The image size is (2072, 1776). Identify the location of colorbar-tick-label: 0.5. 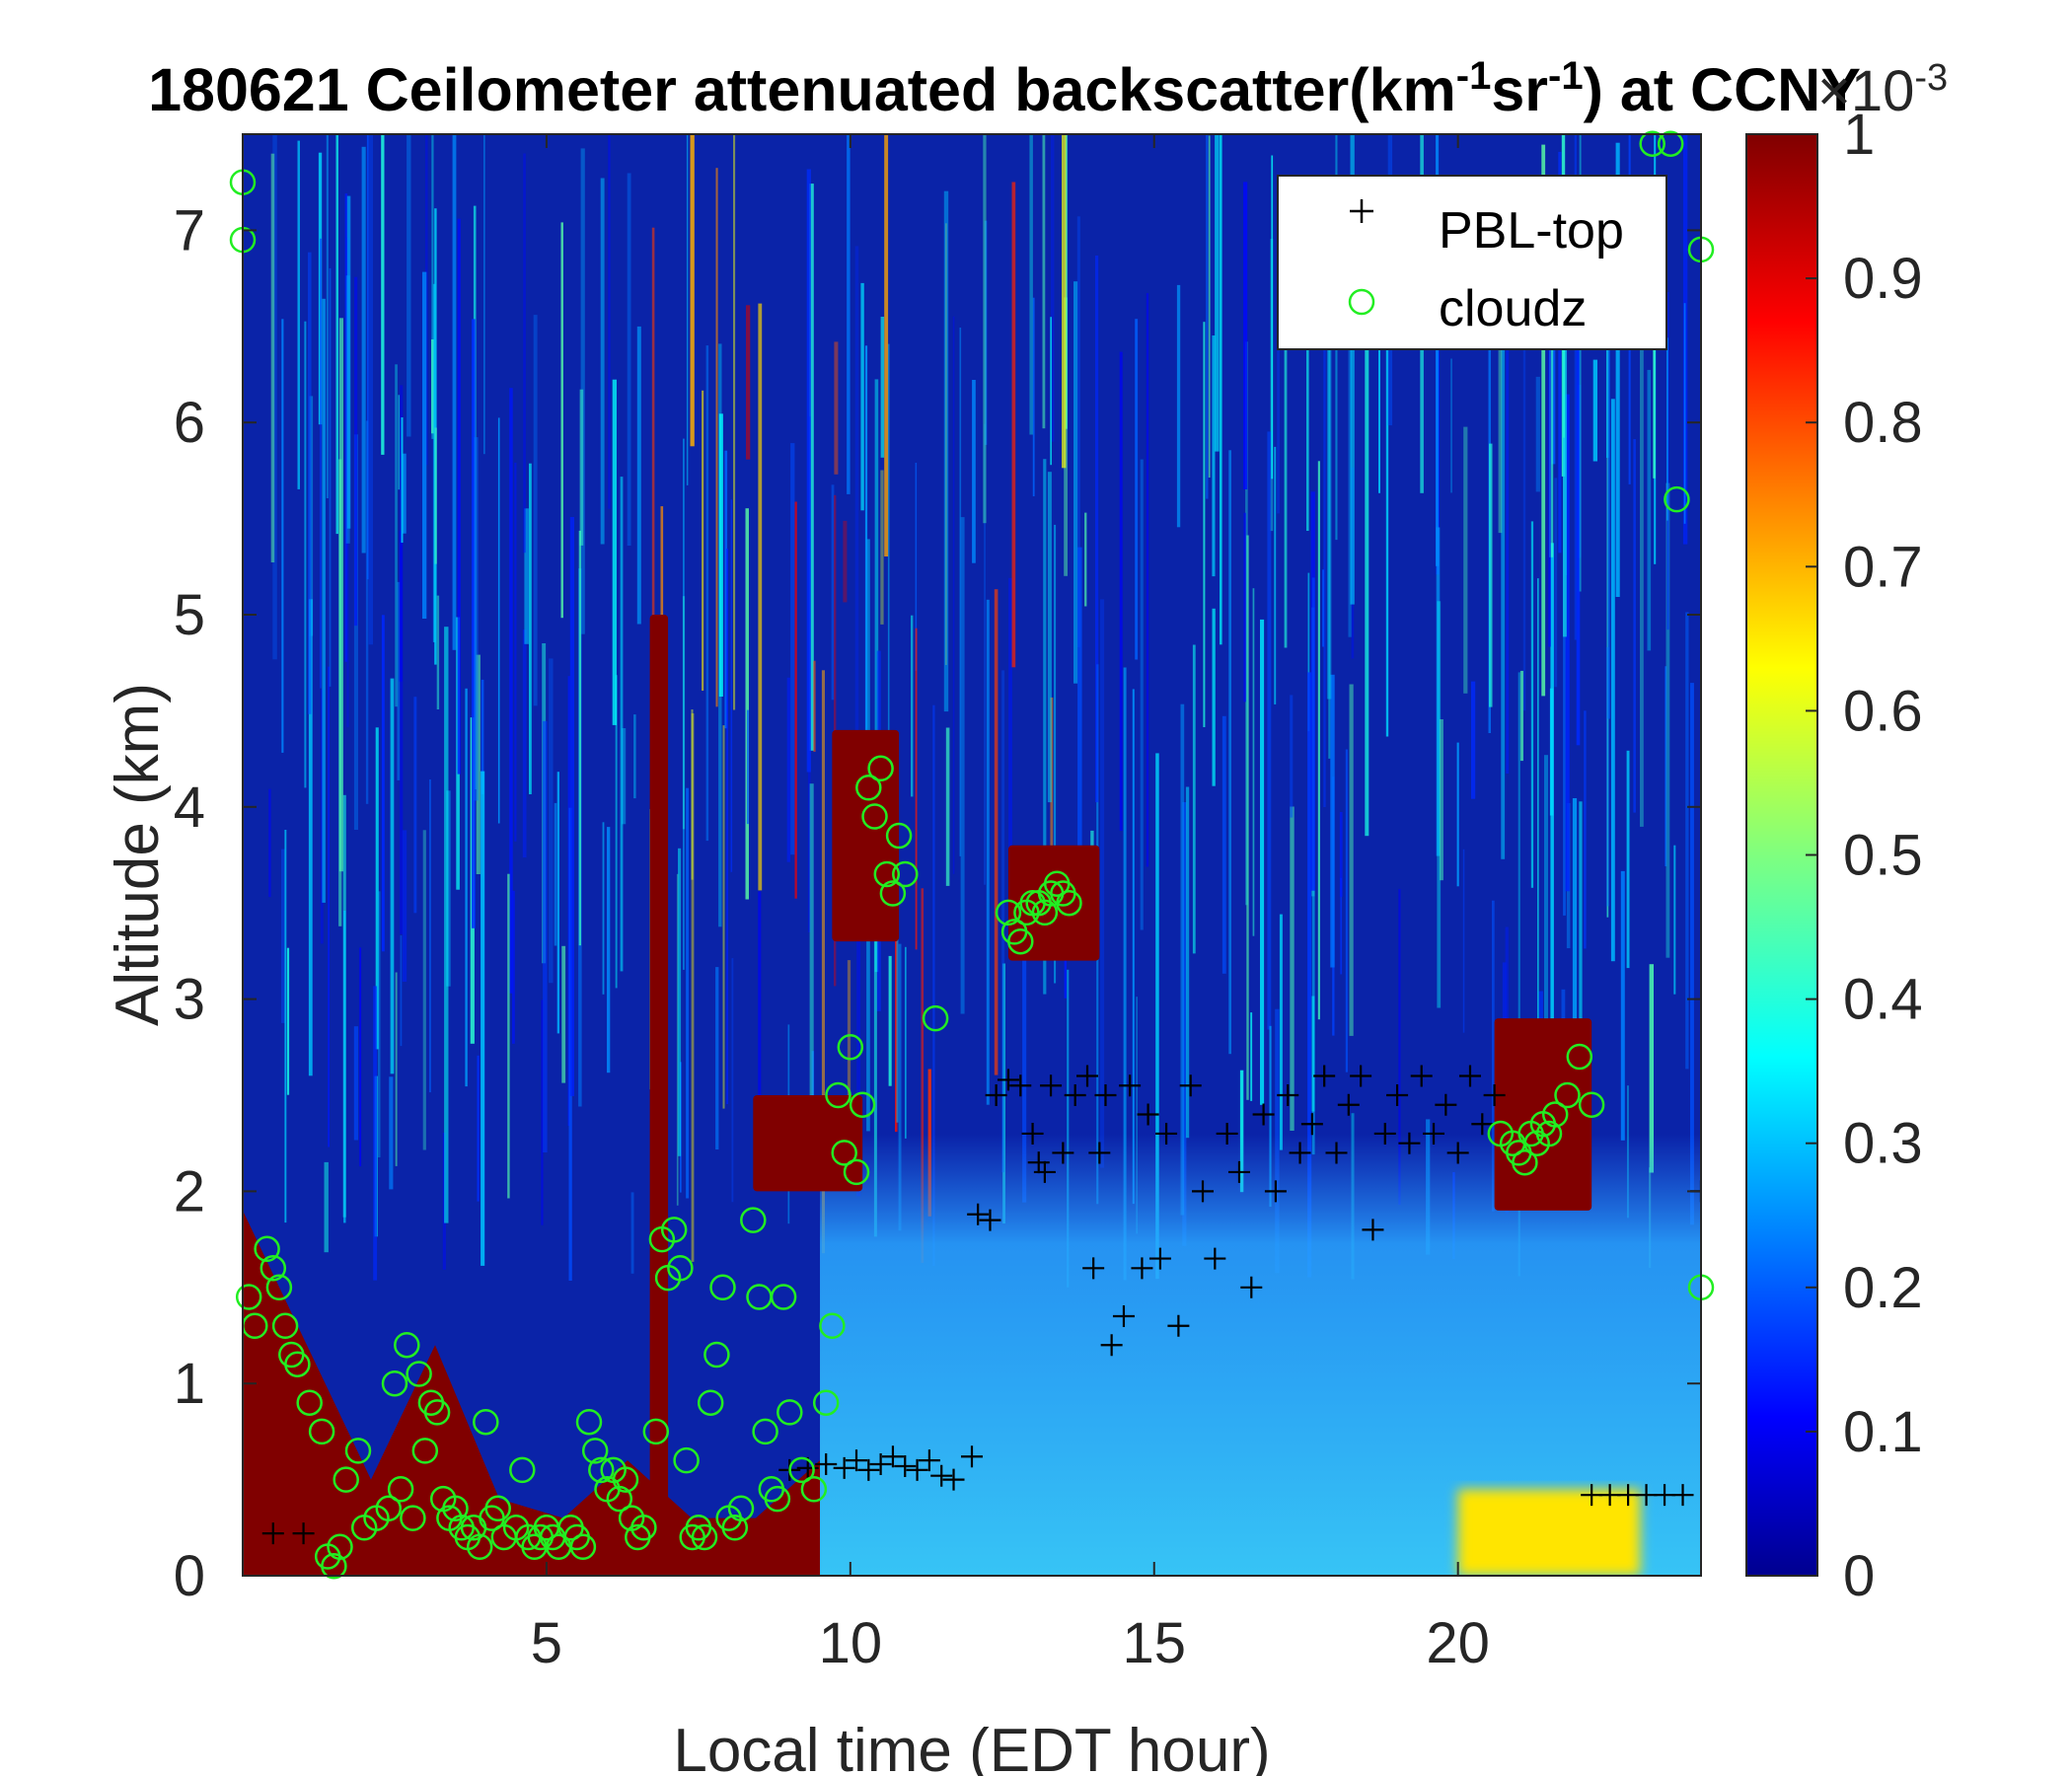
(1883, 856).